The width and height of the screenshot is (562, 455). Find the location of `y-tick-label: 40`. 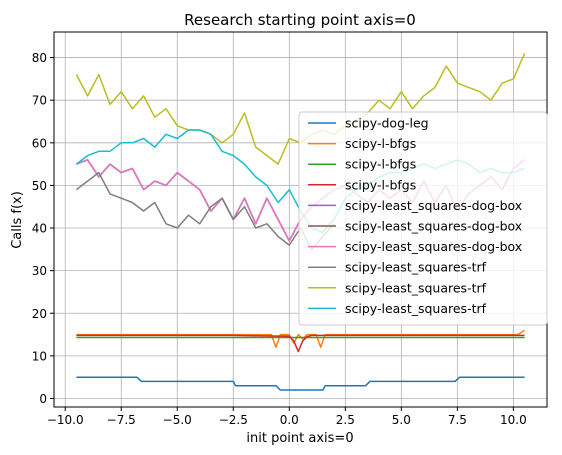

y-tick-label: 40 is located at coordinates (39, 229).